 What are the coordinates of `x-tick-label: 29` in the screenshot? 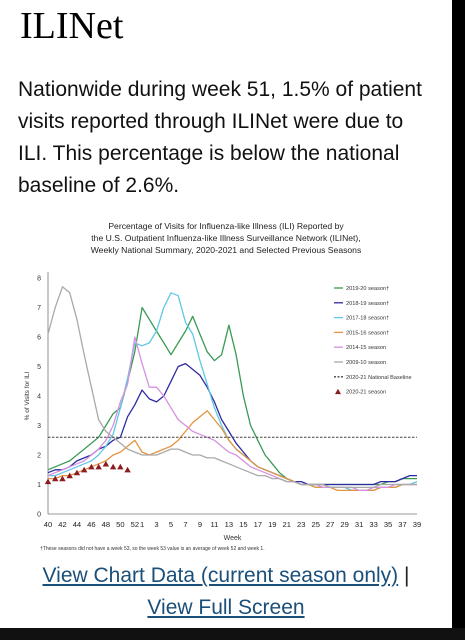 It's located at (344, 524).